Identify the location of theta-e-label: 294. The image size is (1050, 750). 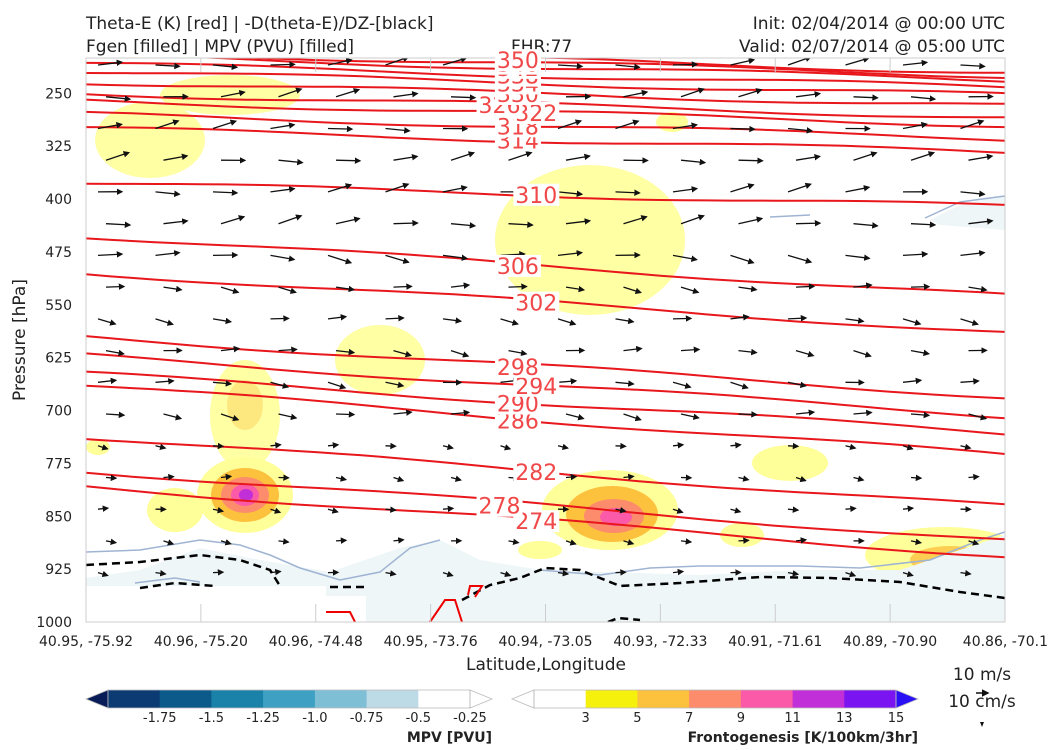
(536, 387).